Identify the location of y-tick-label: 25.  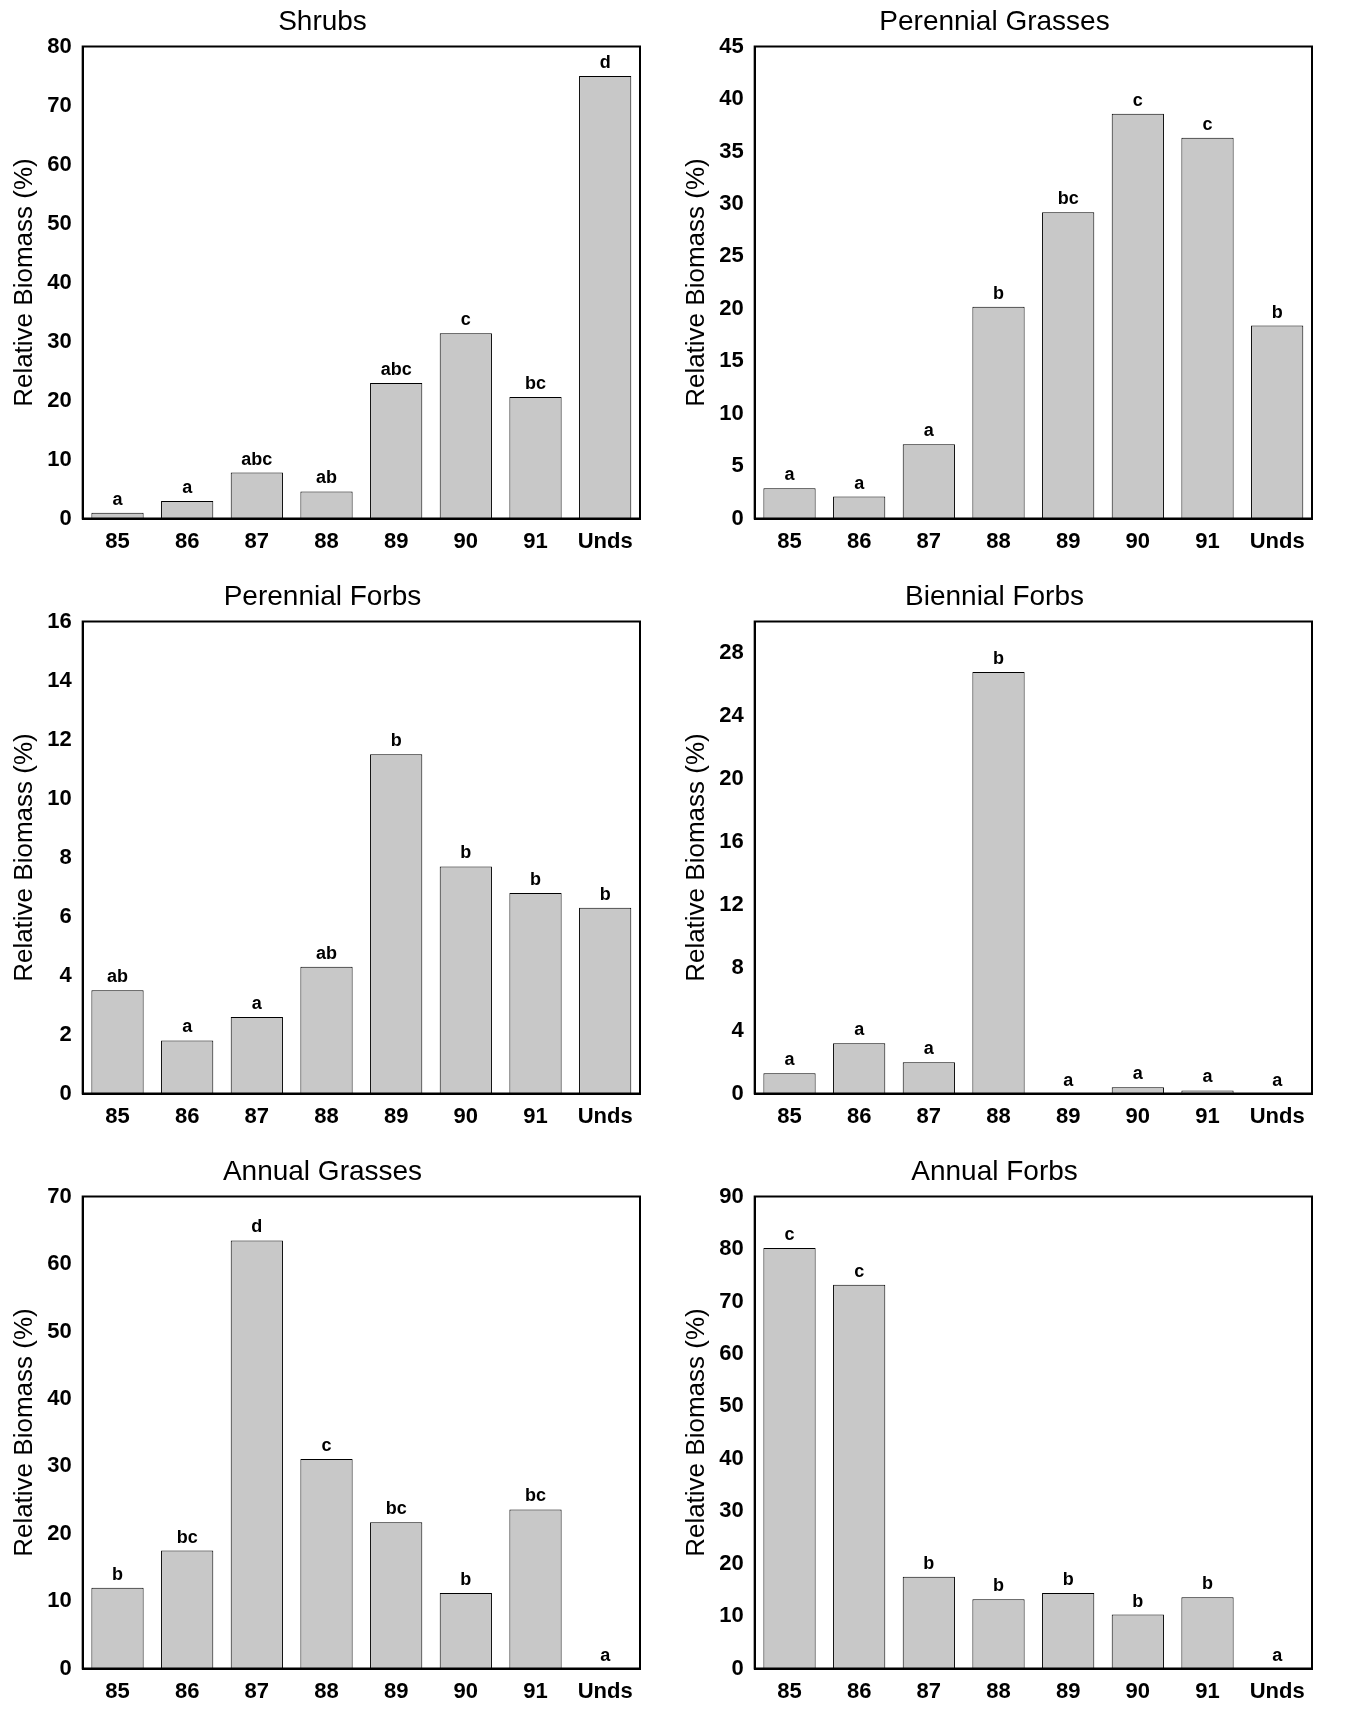
(731, 255).